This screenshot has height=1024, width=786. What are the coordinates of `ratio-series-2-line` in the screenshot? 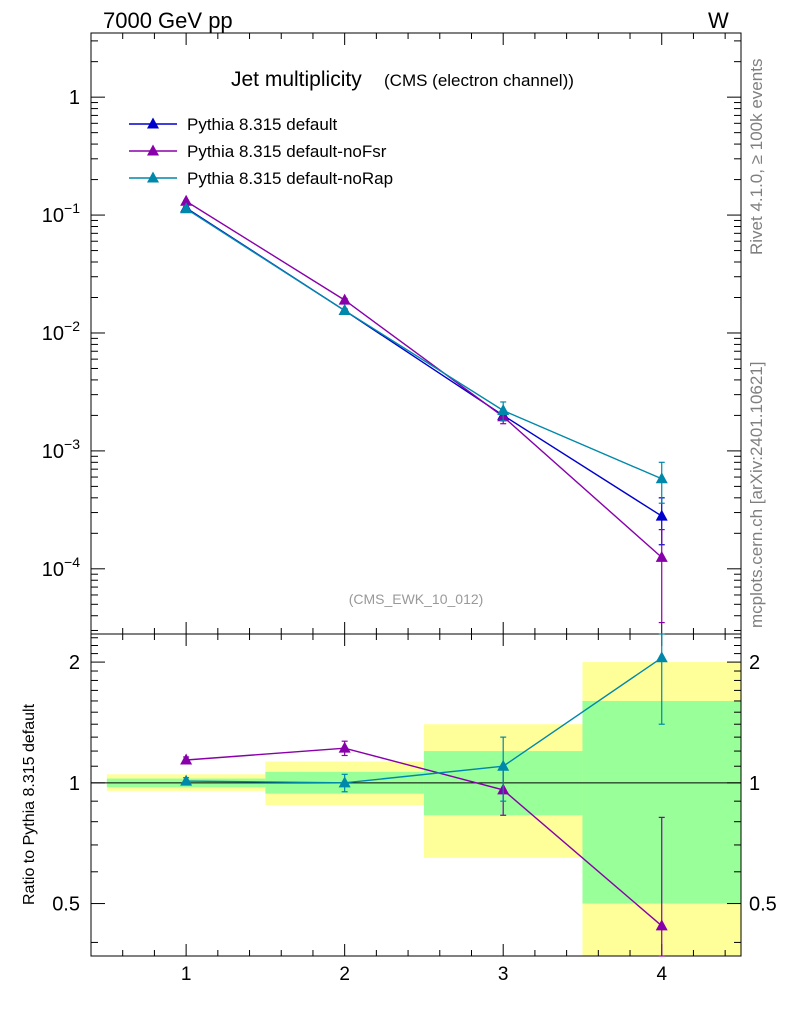 It's located at (424, 720).